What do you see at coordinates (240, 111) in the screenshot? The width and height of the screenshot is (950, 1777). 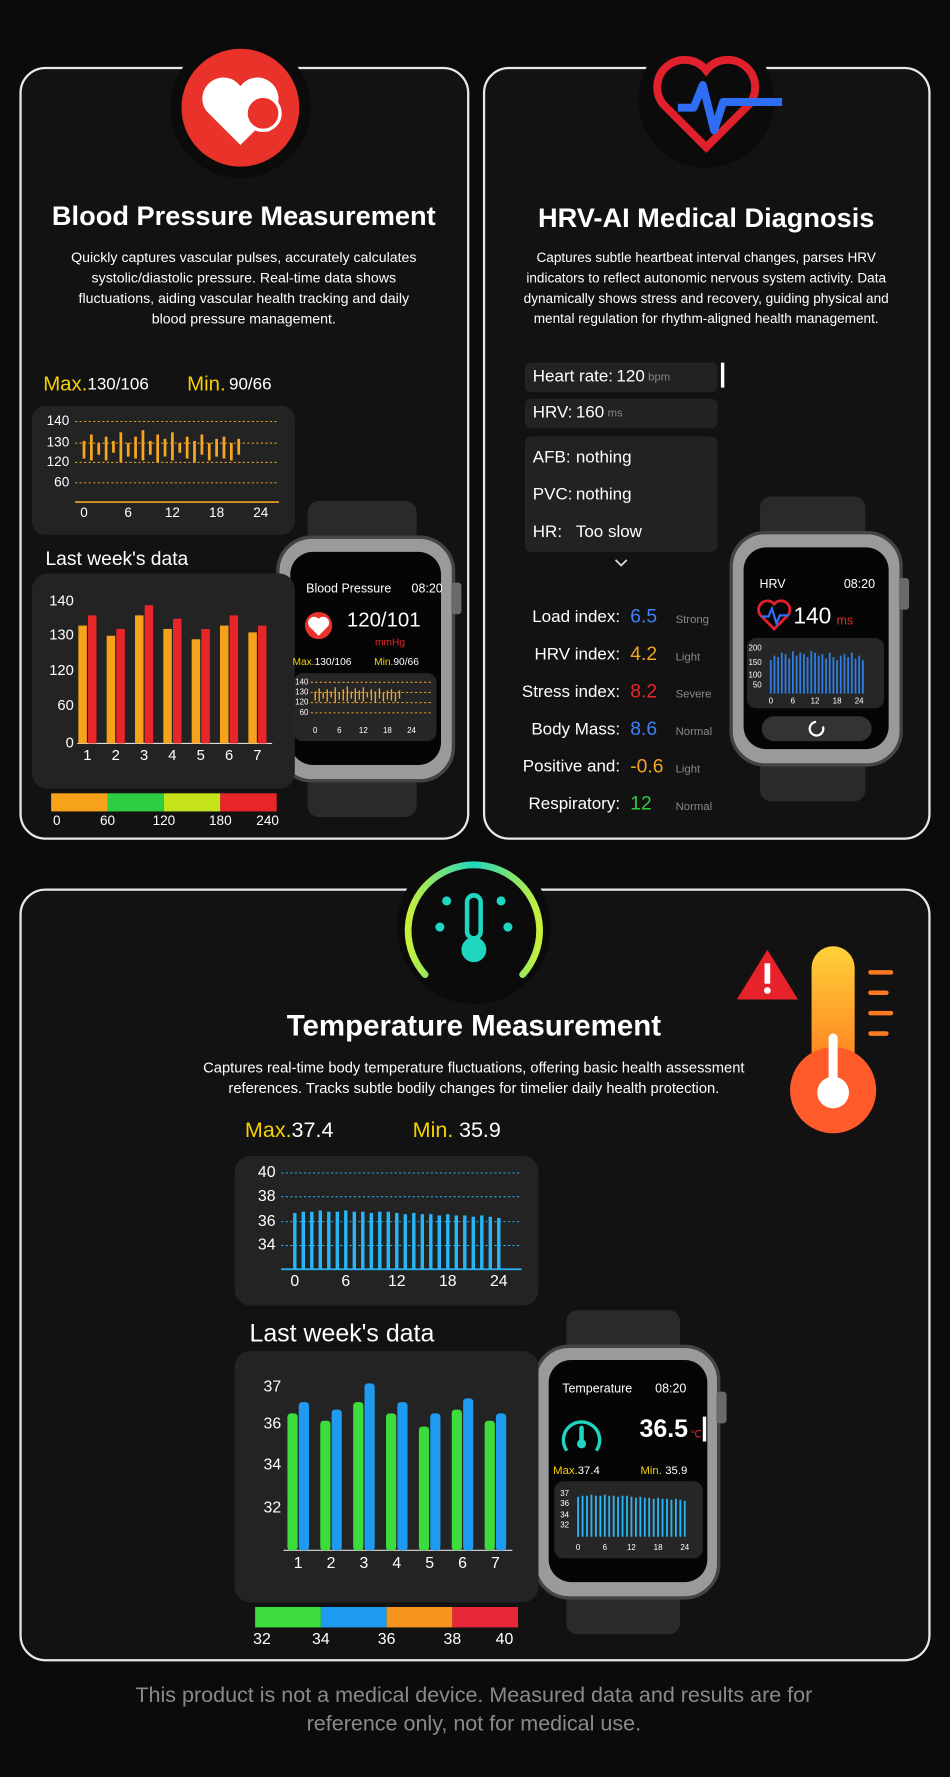 I see `bp-icon-heart` at bounding box center [240, 111].